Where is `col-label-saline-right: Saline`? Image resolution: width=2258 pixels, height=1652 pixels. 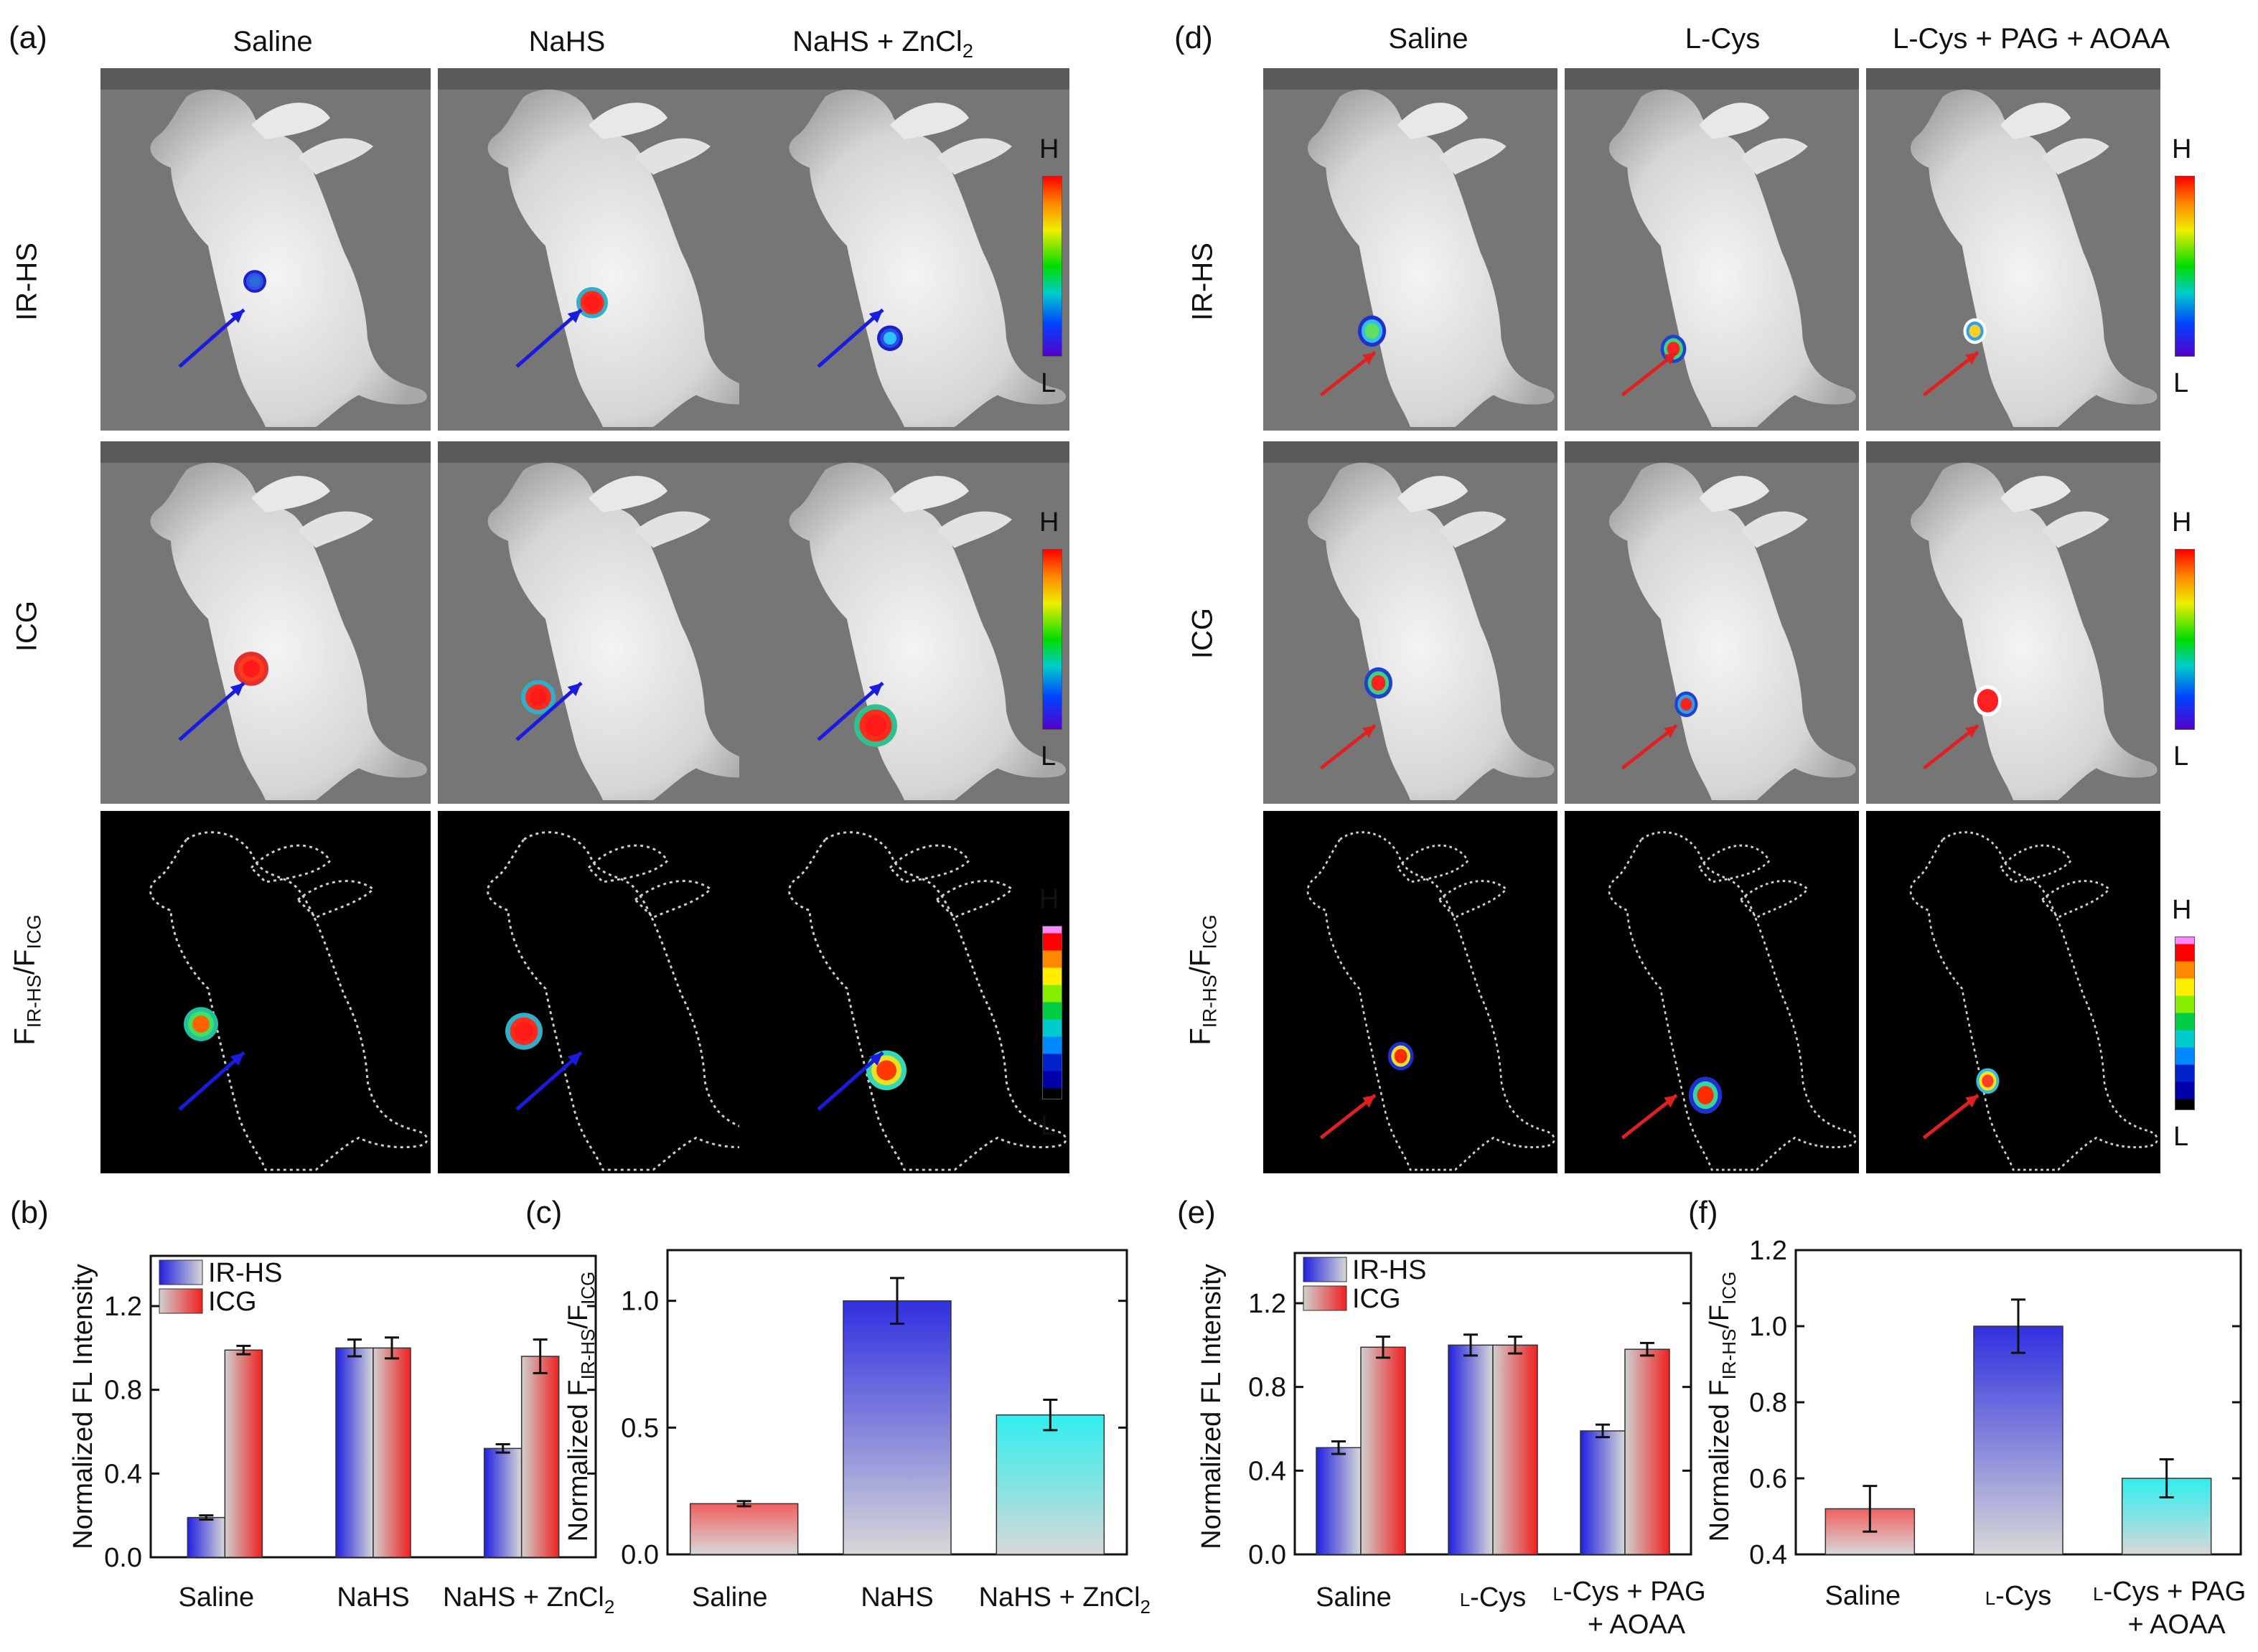
col-label-saline-right: Saline is located at coordinates (1428, 39).